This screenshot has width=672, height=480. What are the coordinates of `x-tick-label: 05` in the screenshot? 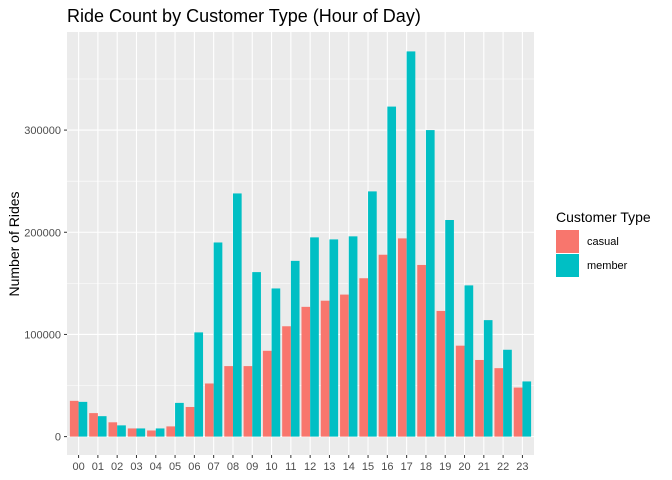 It's located at (175, 467).